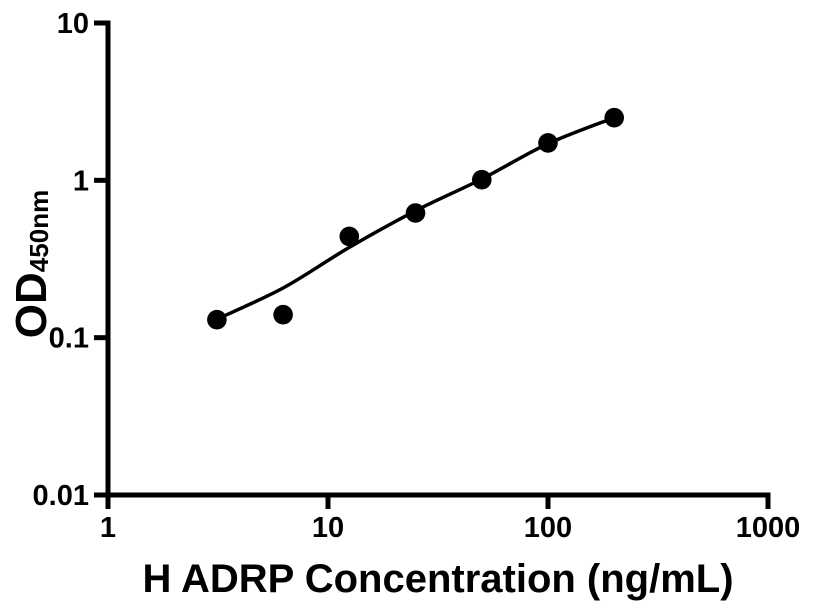 The width and height of the screenshot is (816, 612). I want to click on x-axis-title: H ADRP Concentration (ng/mL), so click(437, 579).